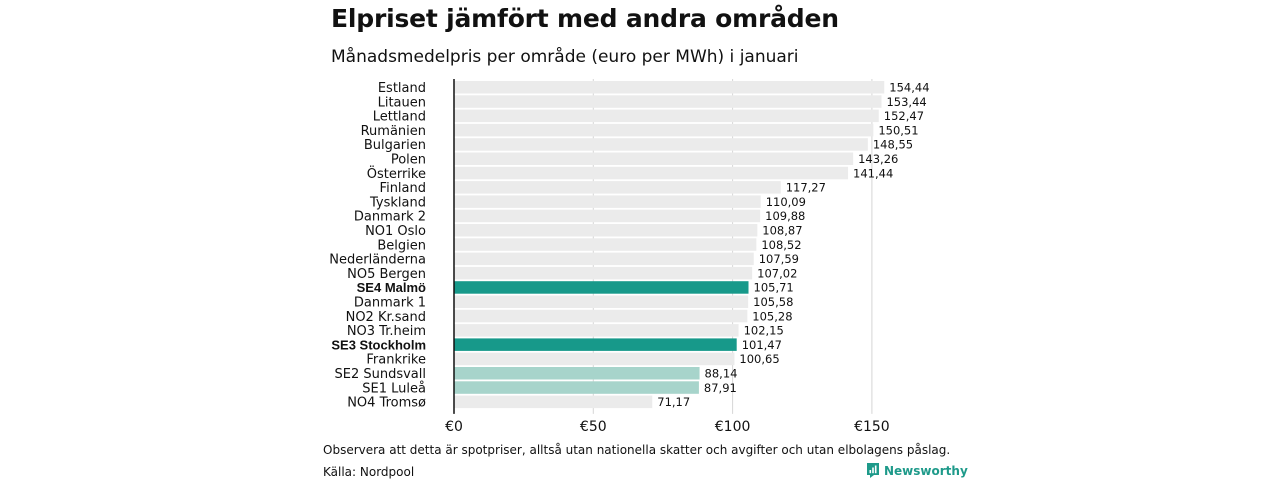  I want to click on value-label-11: 108,52, so click(781, 245).